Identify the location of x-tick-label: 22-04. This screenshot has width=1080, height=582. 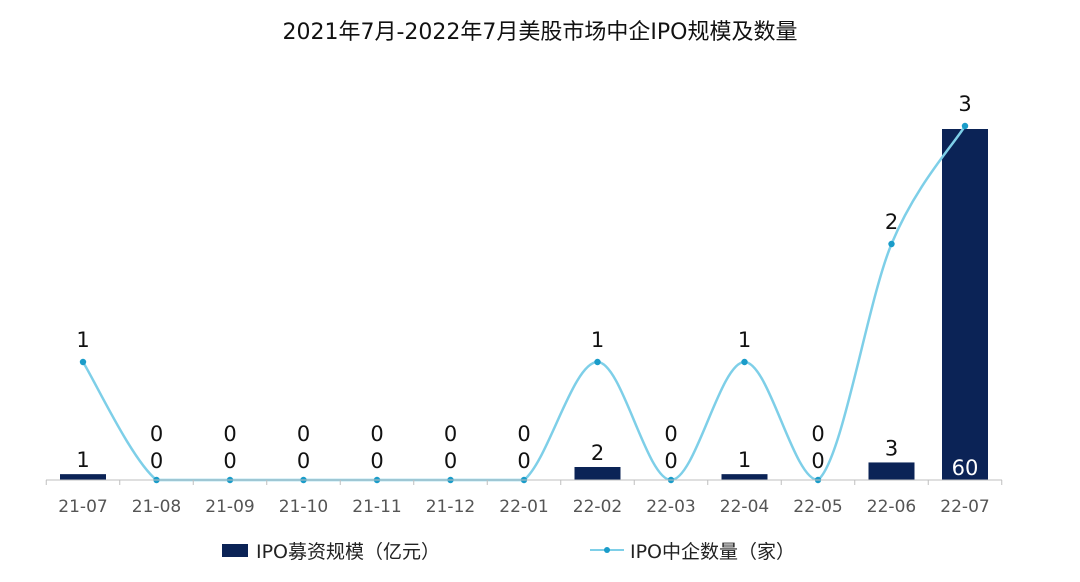
(744, 507).